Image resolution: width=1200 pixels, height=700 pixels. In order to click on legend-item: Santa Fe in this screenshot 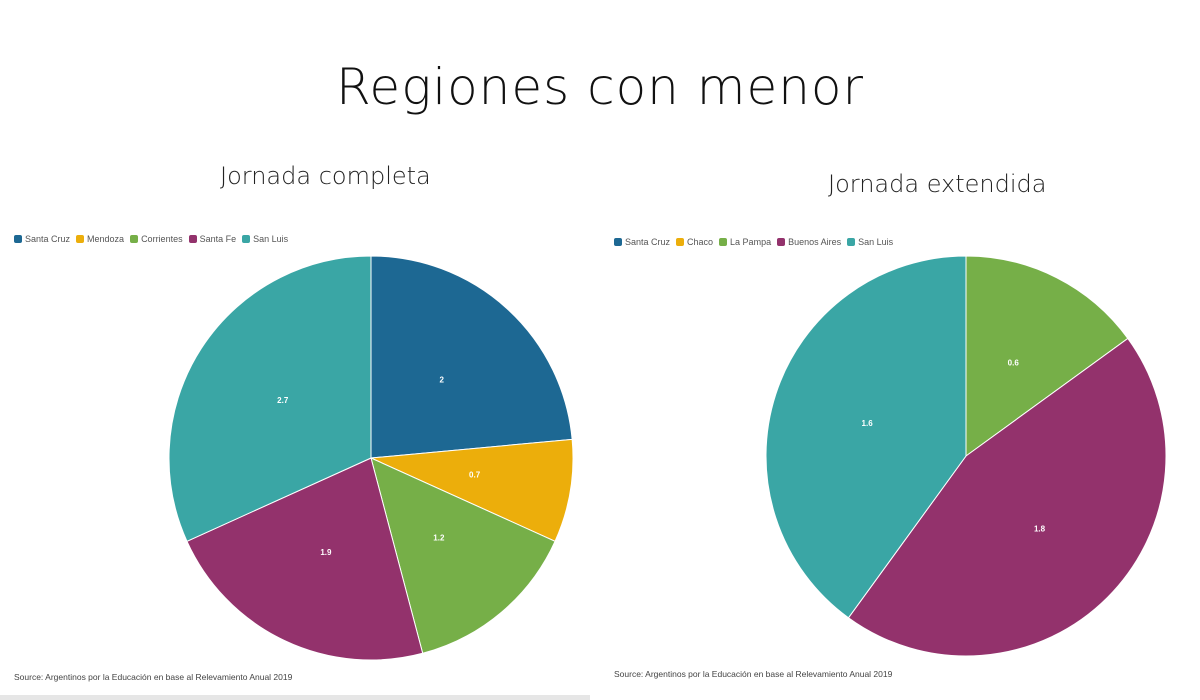, I will do `click(212, 239)`.